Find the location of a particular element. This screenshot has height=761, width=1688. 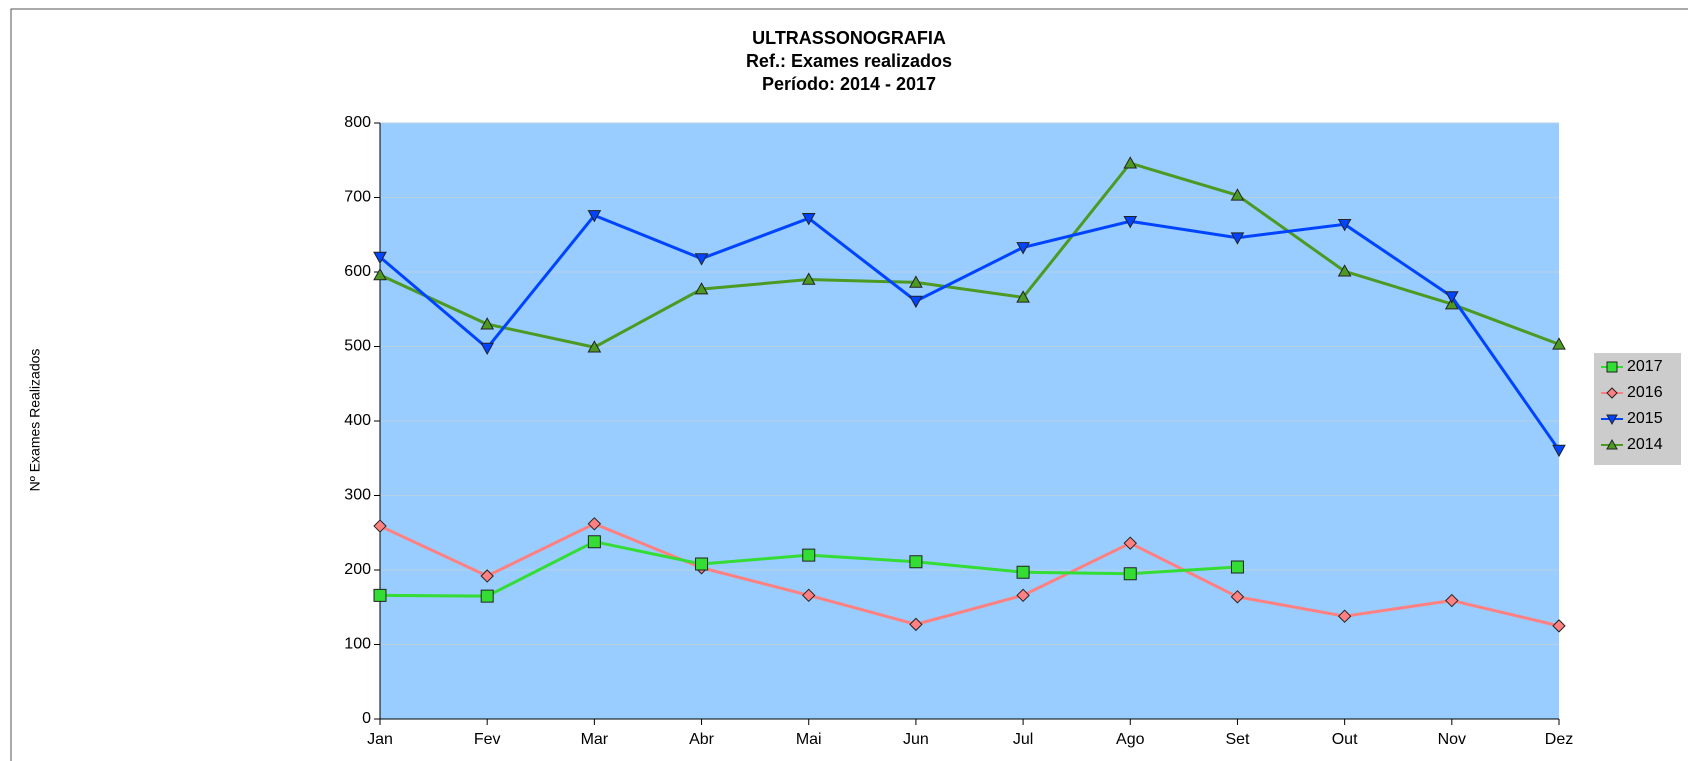

series-line is located at coordinates (969, 575).